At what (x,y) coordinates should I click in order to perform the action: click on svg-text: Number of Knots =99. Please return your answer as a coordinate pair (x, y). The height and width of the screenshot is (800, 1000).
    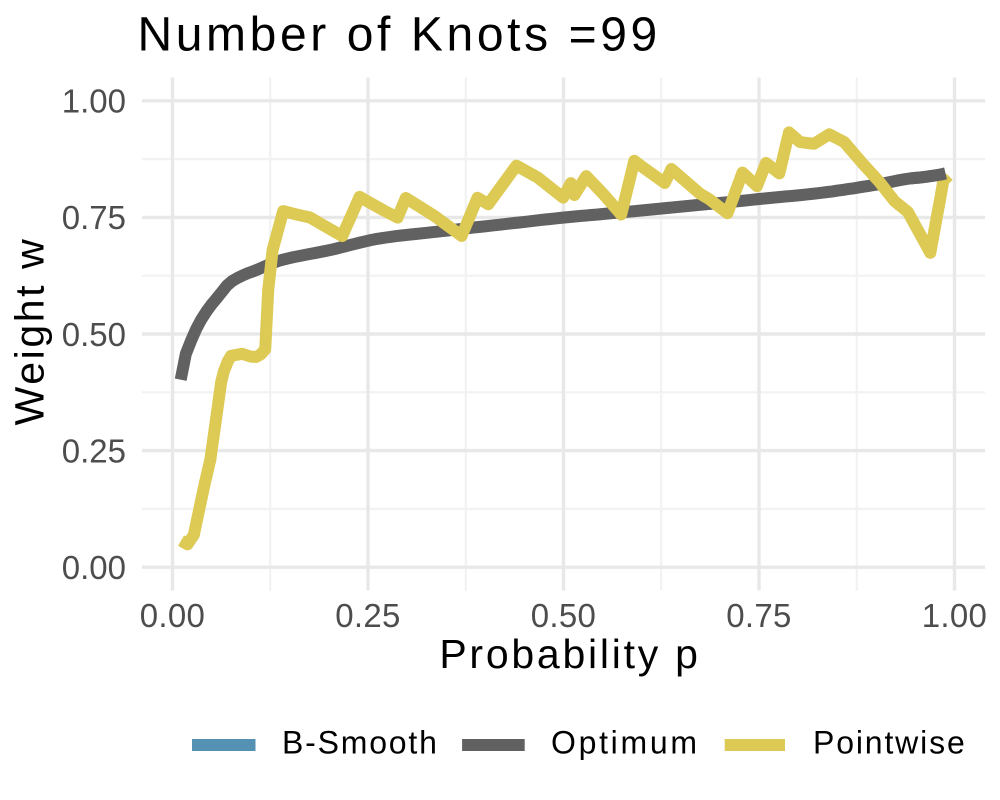
    Looking at the image, I should click on (399, 35).